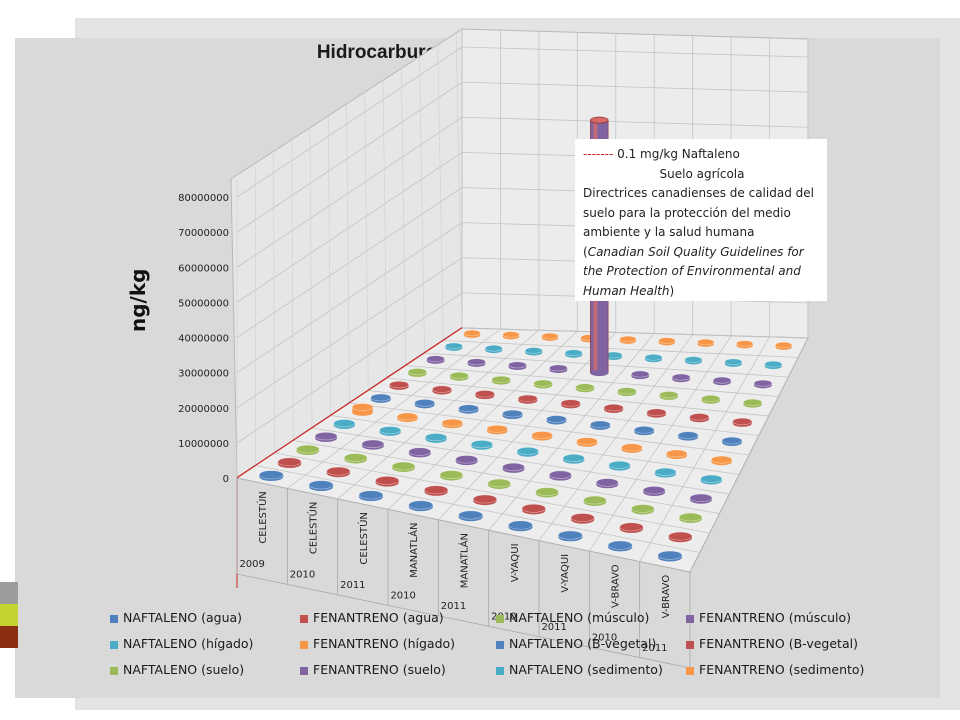  Describe the element at coordinates (565, 573) in the screenshot. I see `category-label: V-YAQUI` at that location.